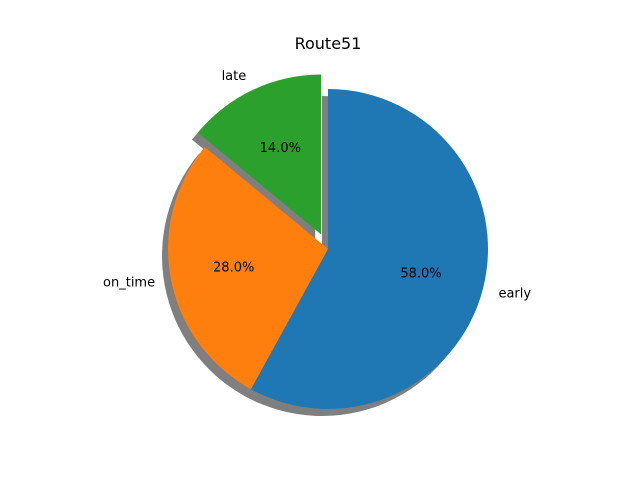 The image size is (640, 480). Describe the element at coordinates (234, 76) in the screenshot. I see `category-label-late: late` at that location.